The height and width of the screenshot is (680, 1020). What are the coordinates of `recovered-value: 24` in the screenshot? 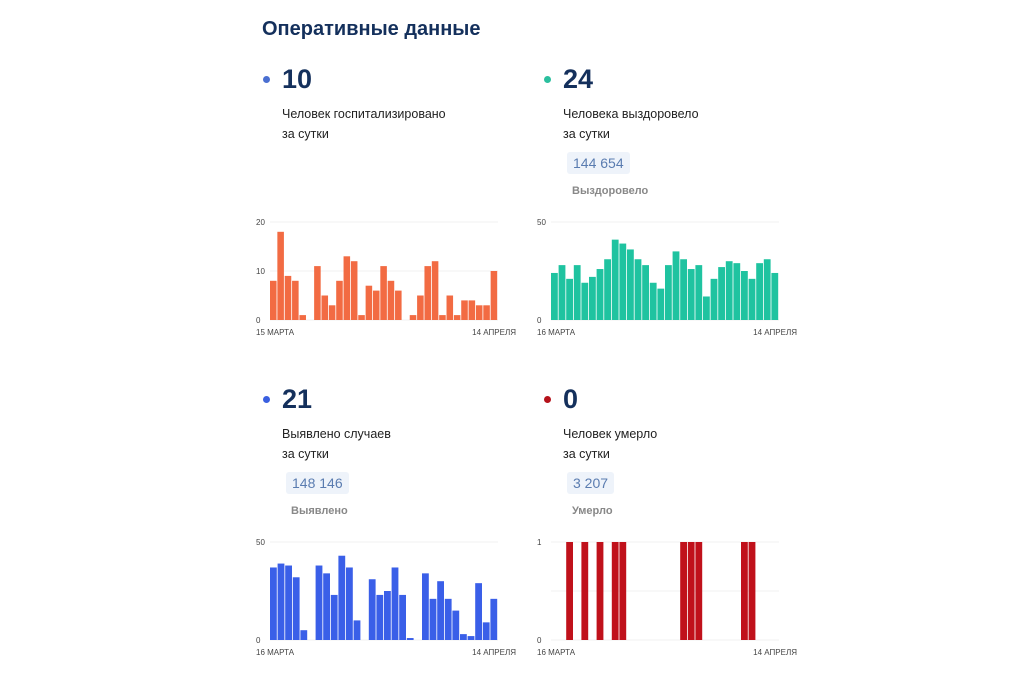 It's located at (578, 79).